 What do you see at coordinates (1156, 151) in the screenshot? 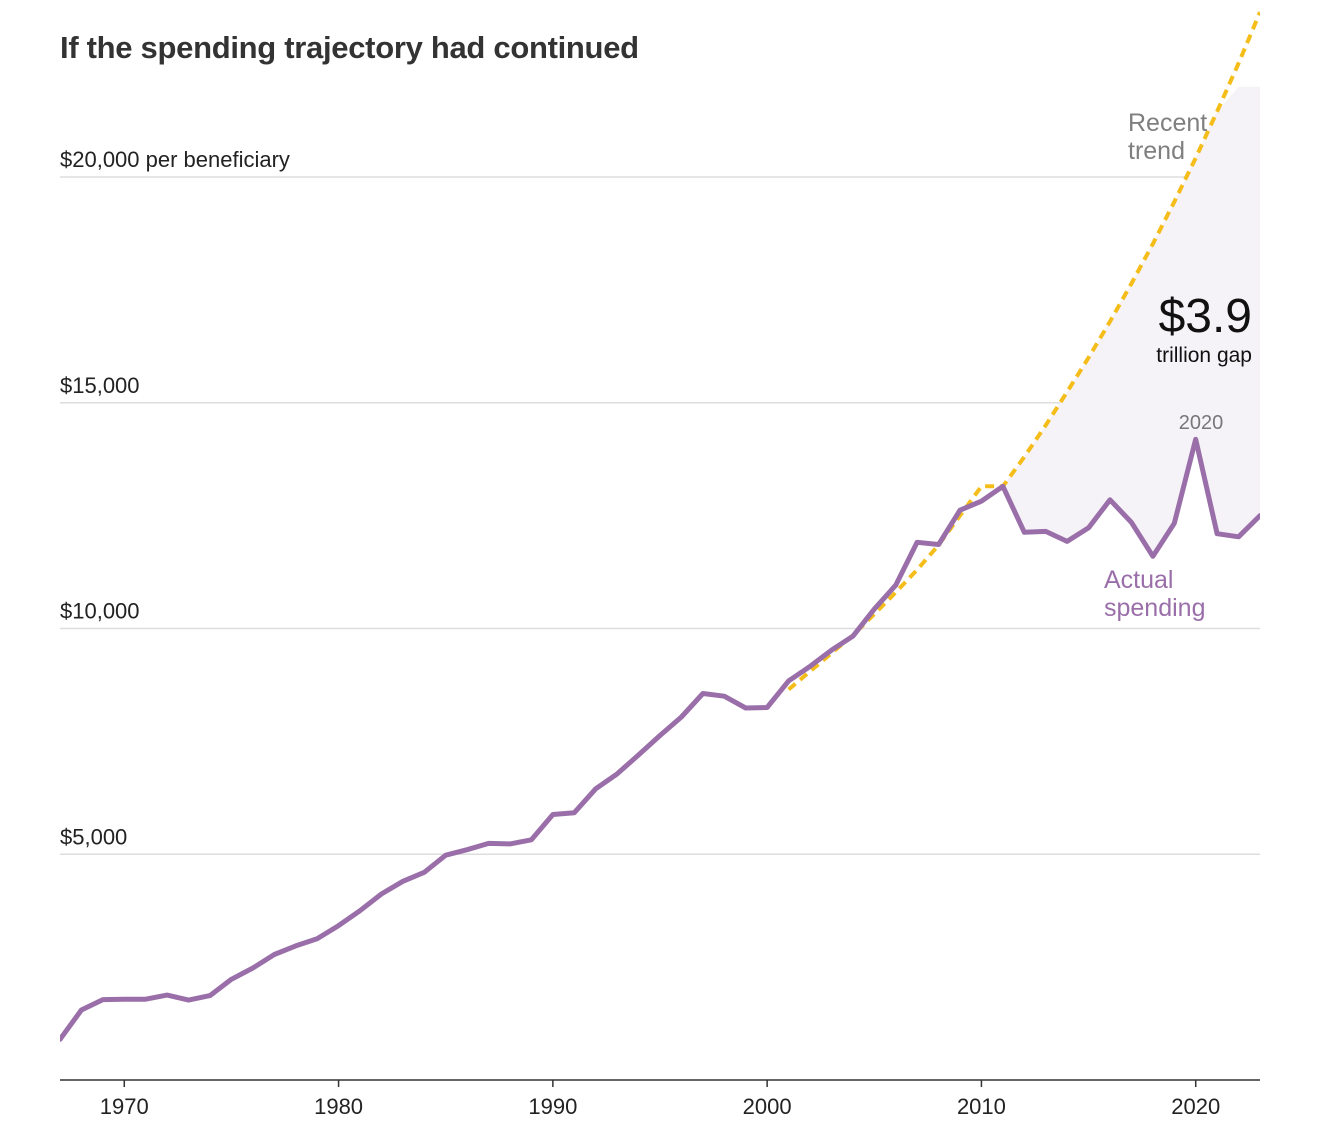
I see `trend-label-line2: trend` at bounding box center [1156, 151].